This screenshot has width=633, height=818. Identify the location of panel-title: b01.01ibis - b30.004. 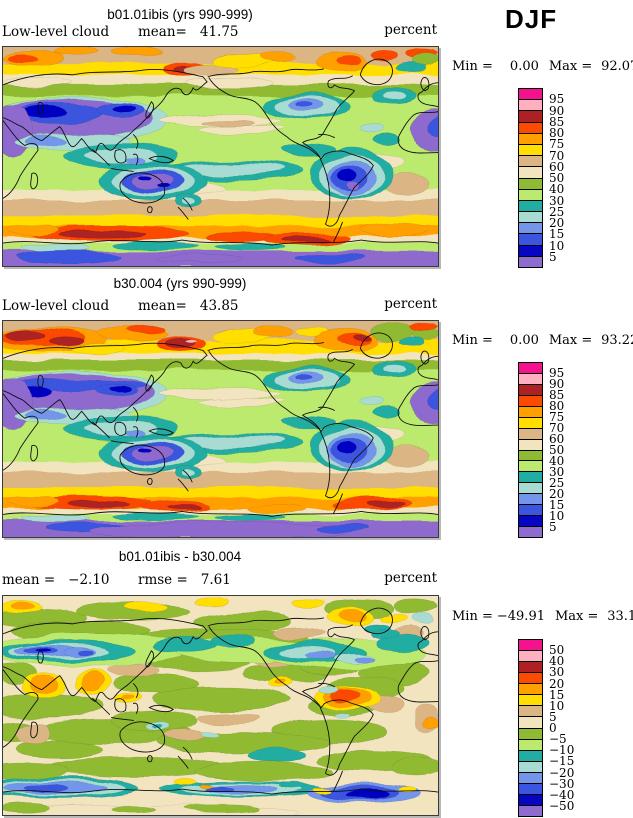
(180, 556).